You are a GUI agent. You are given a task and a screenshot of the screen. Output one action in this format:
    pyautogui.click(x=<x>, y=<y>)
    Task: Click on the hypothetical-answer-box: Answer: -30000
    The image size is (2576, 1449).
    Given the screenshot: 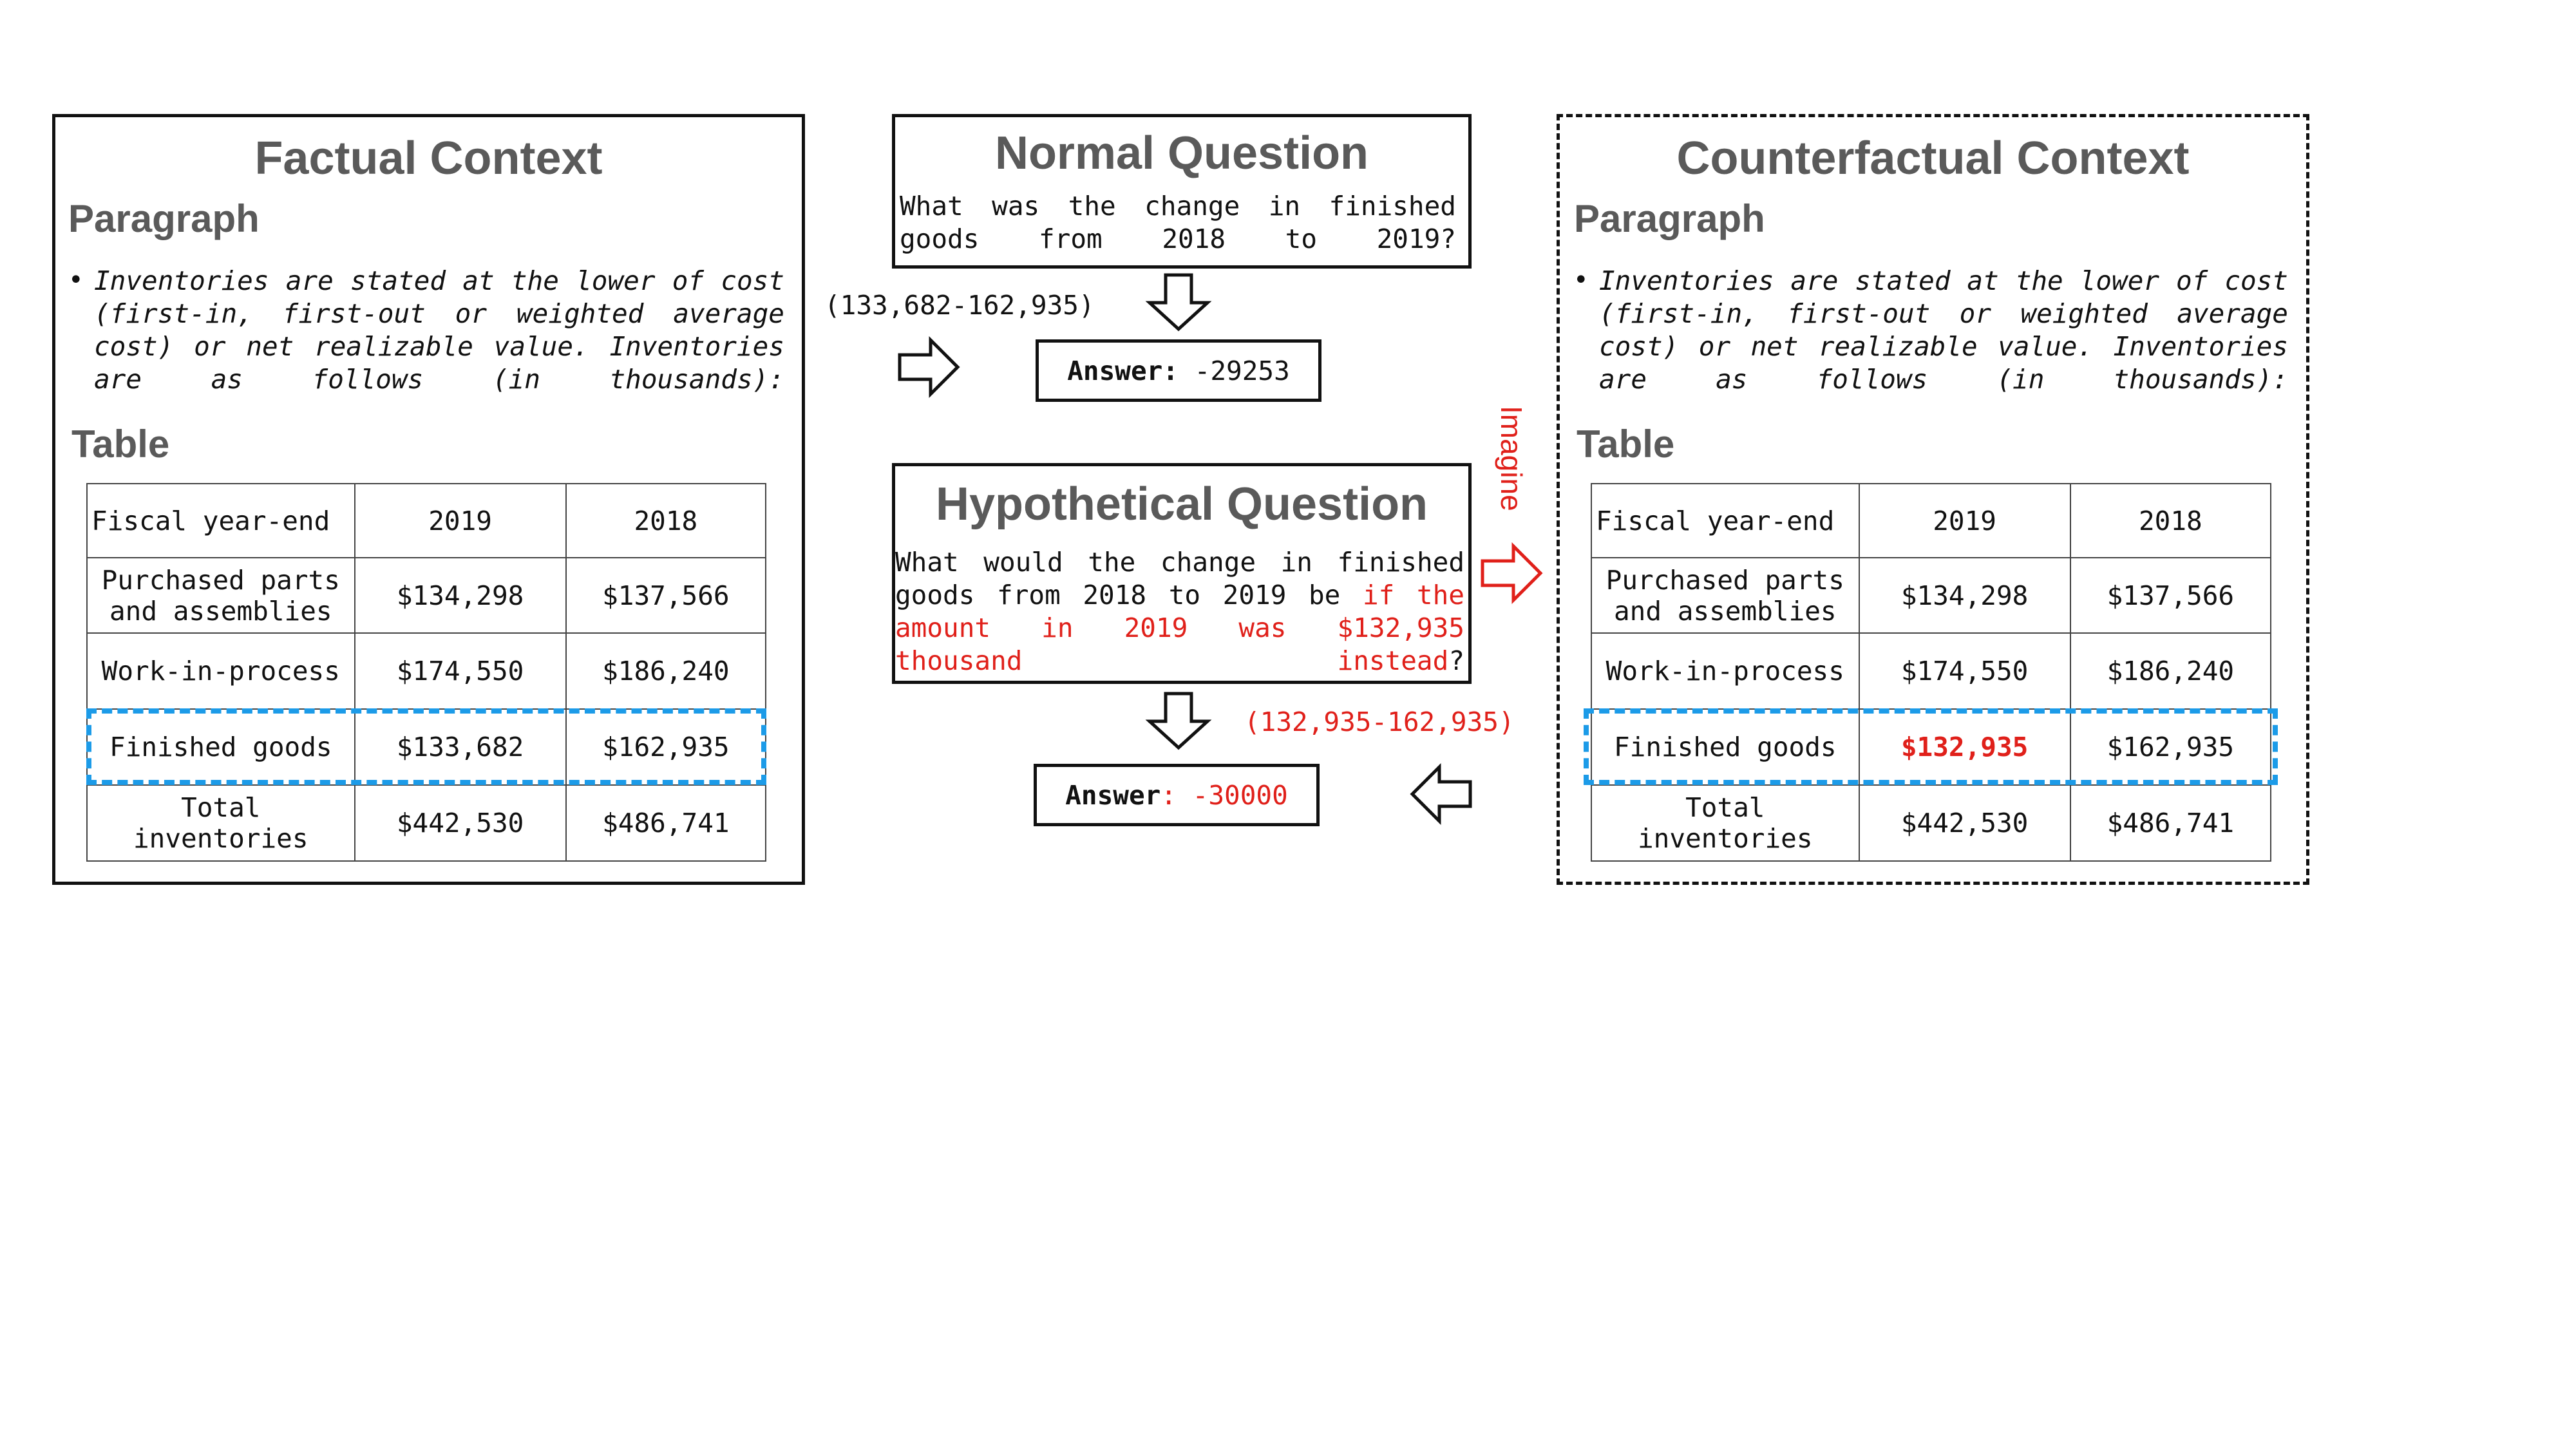 What is the action you would take?
    pyautogui.click(x=1177, y=795)
    